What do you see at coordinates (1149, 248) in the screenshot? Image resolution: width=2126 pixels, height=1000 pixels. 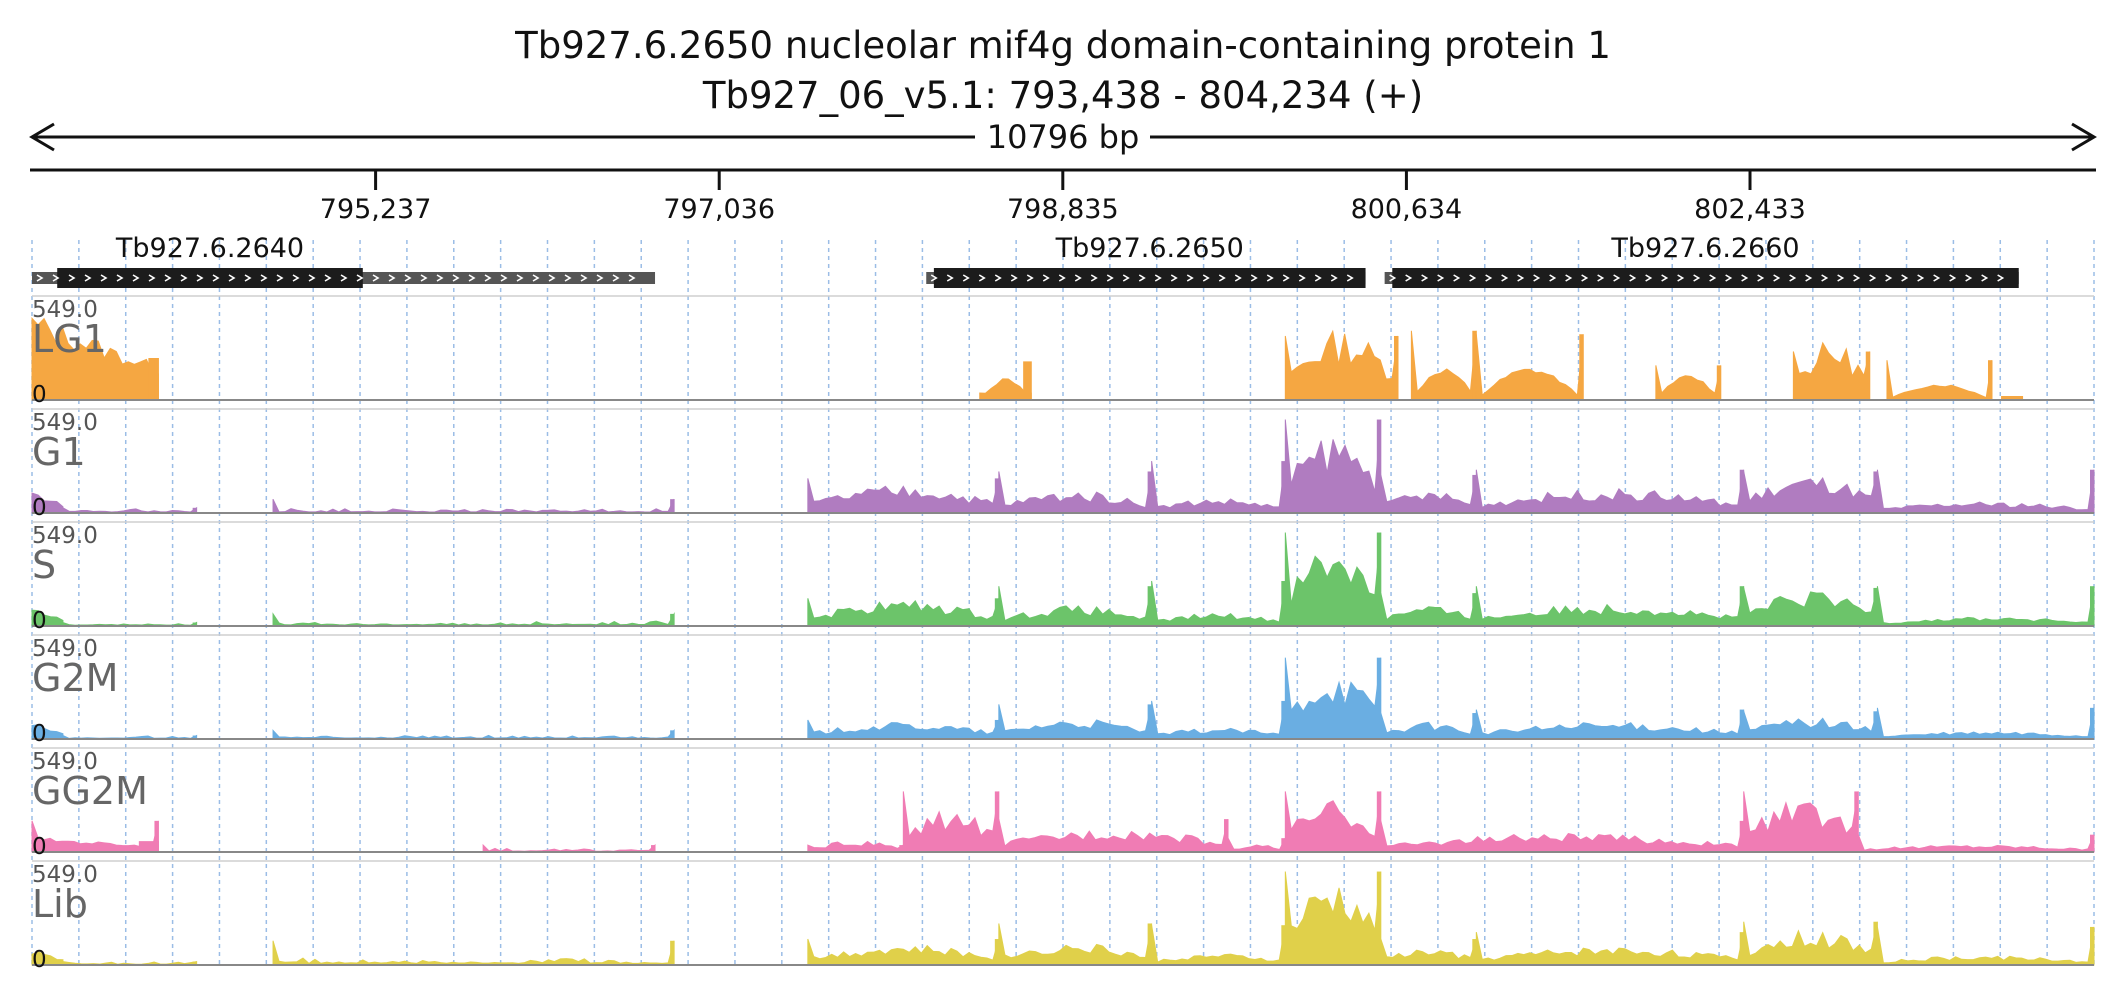 I see `gene-label: Tb927.6.2650` at bounding box center [1149, 248].